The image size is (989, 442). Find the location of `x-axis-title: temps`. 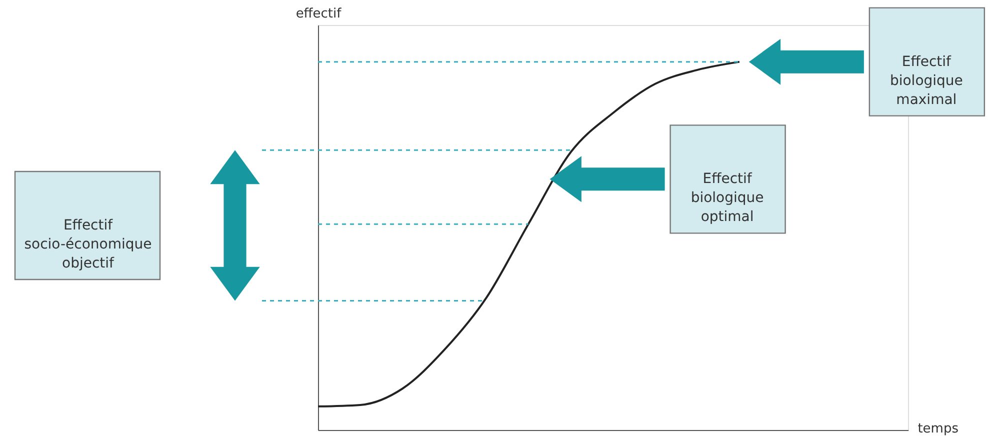

x-axis-title: temps is located at coordinates (938, 429).